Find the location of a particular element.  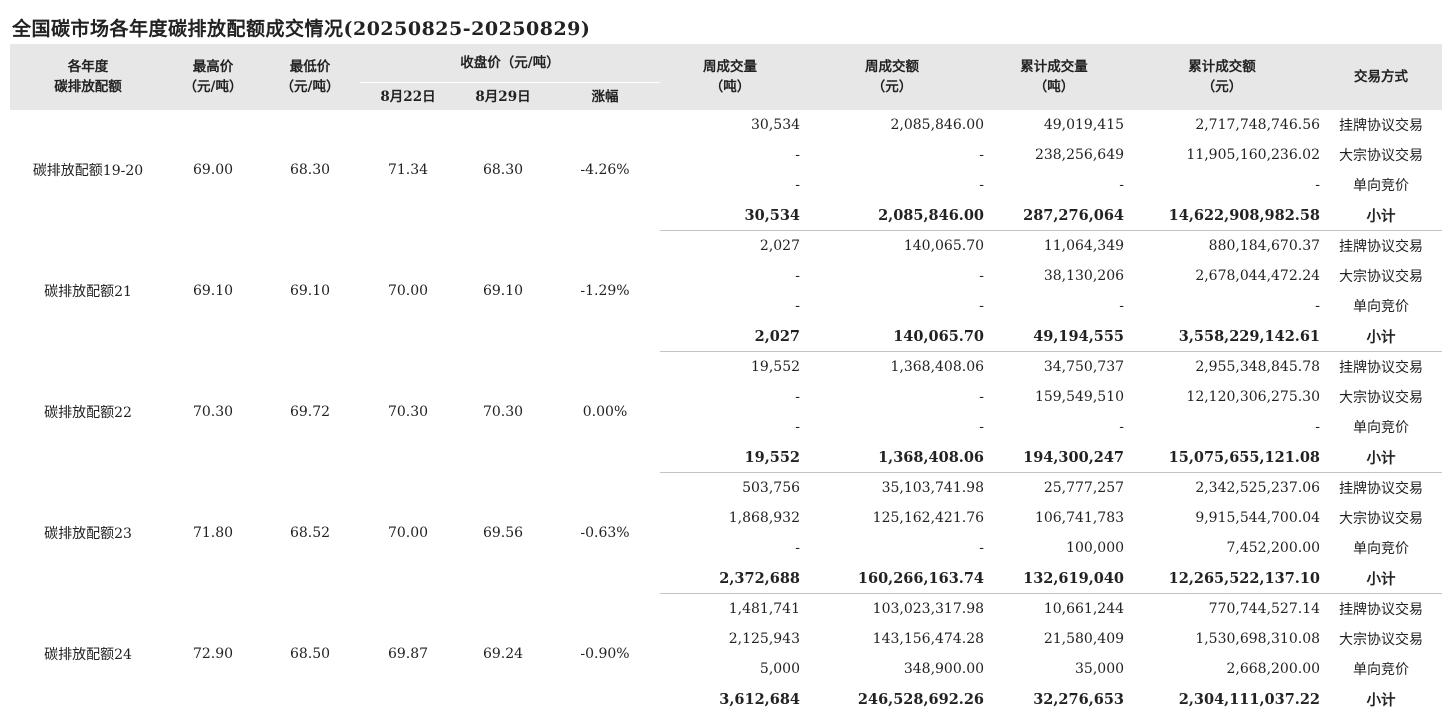

high-price: 69.00 is located at coordinates (213, 170).